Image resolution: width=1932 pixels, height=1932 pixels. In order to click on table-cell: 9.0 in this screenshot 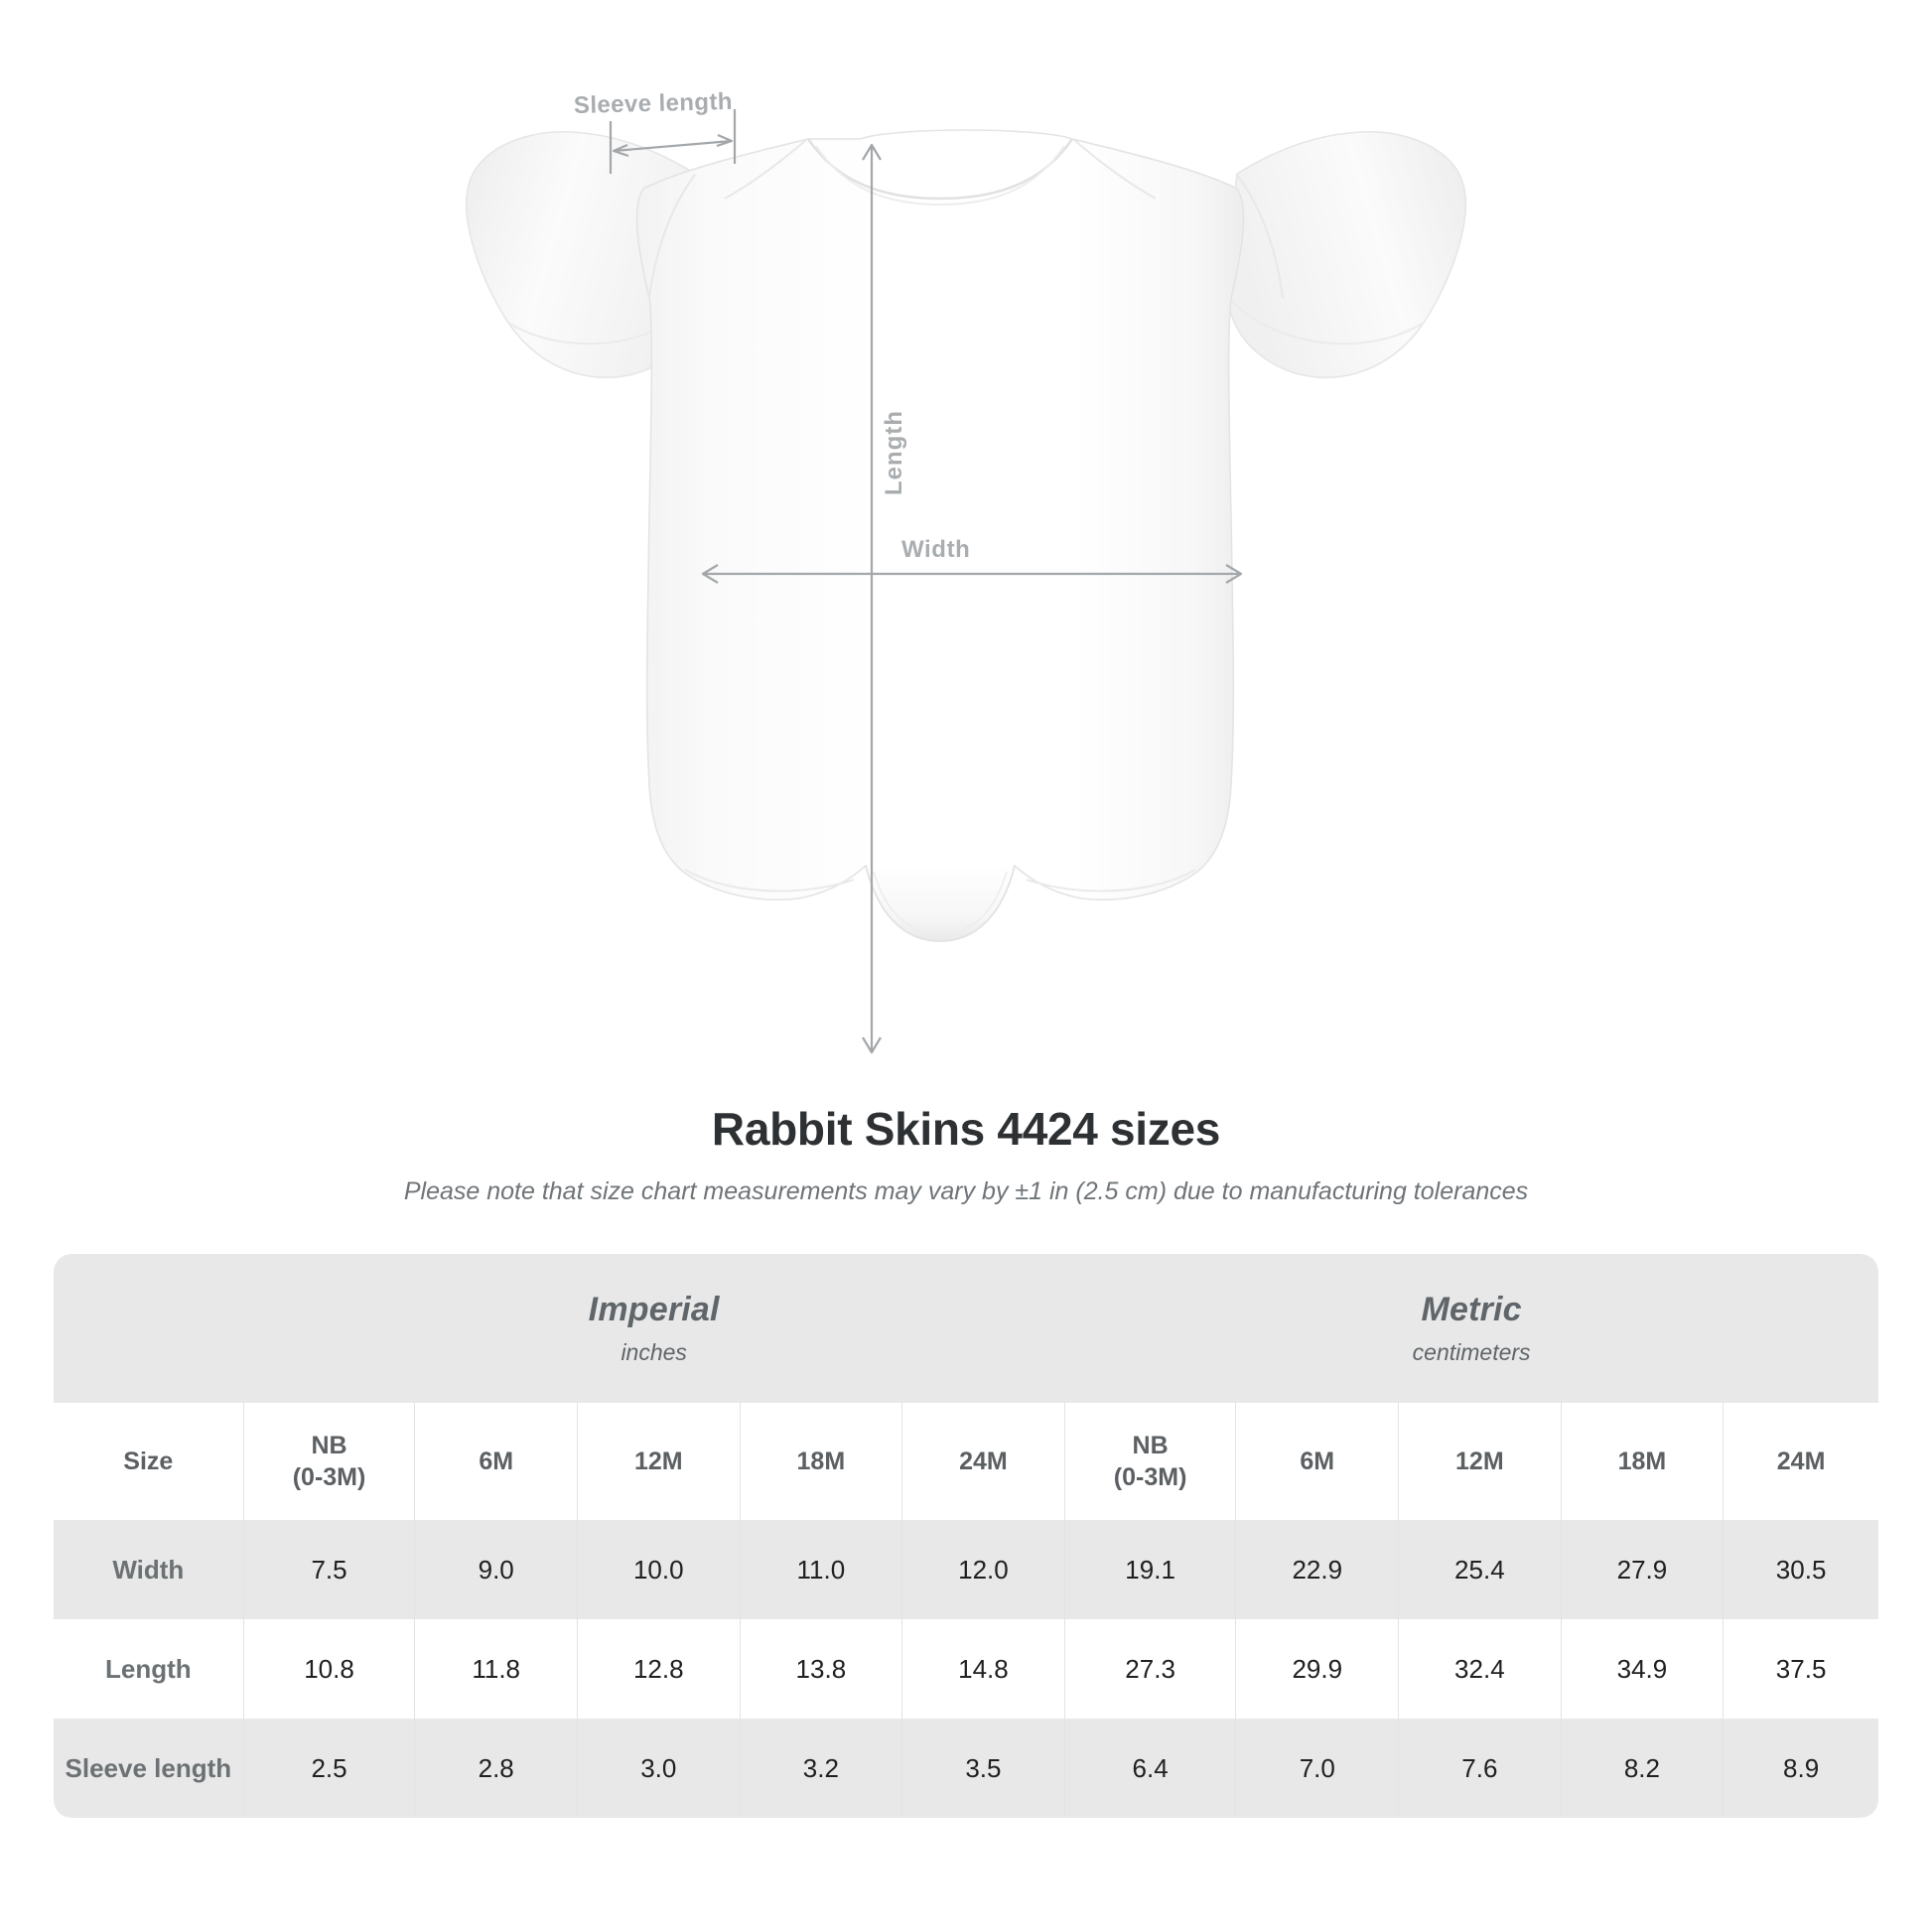, I will do `click(496, 1570)`.